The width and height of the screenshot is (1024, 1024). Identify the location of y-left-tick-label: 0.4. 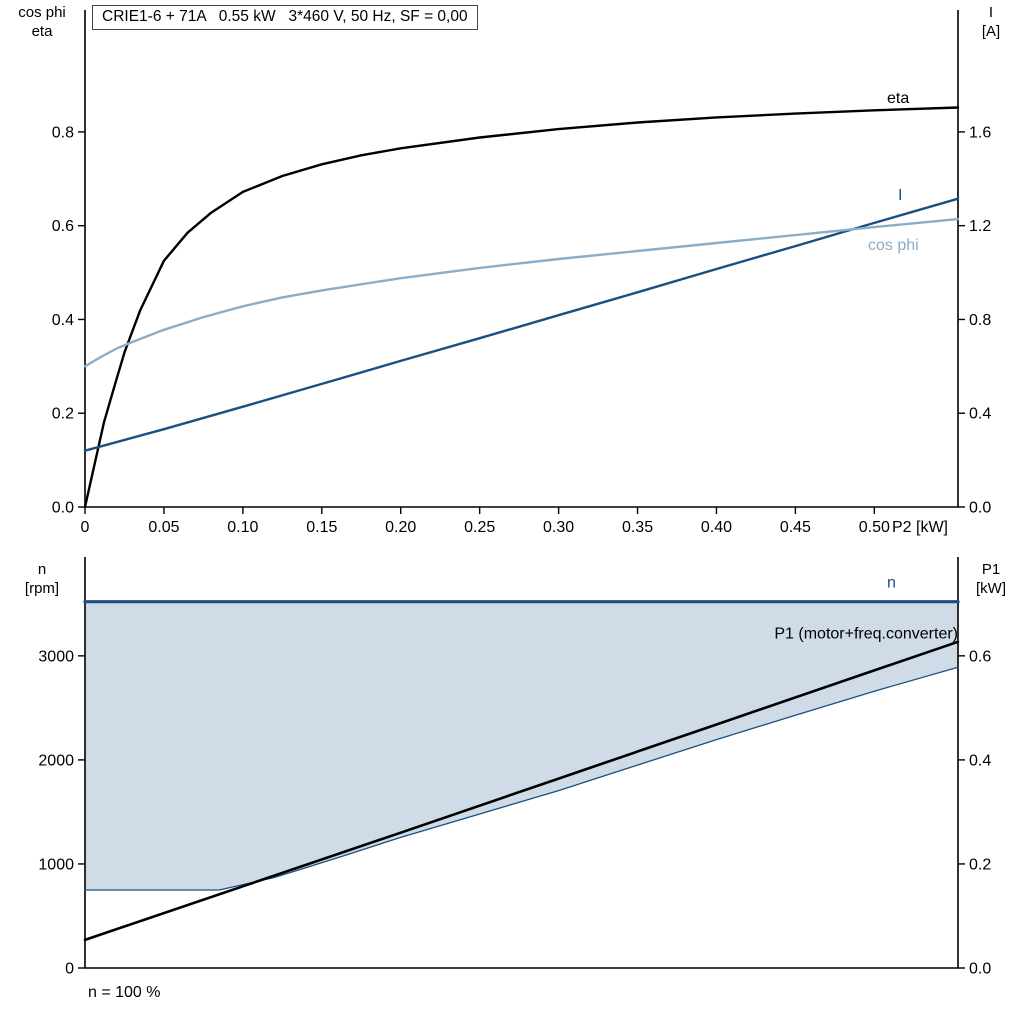
(63, 320).